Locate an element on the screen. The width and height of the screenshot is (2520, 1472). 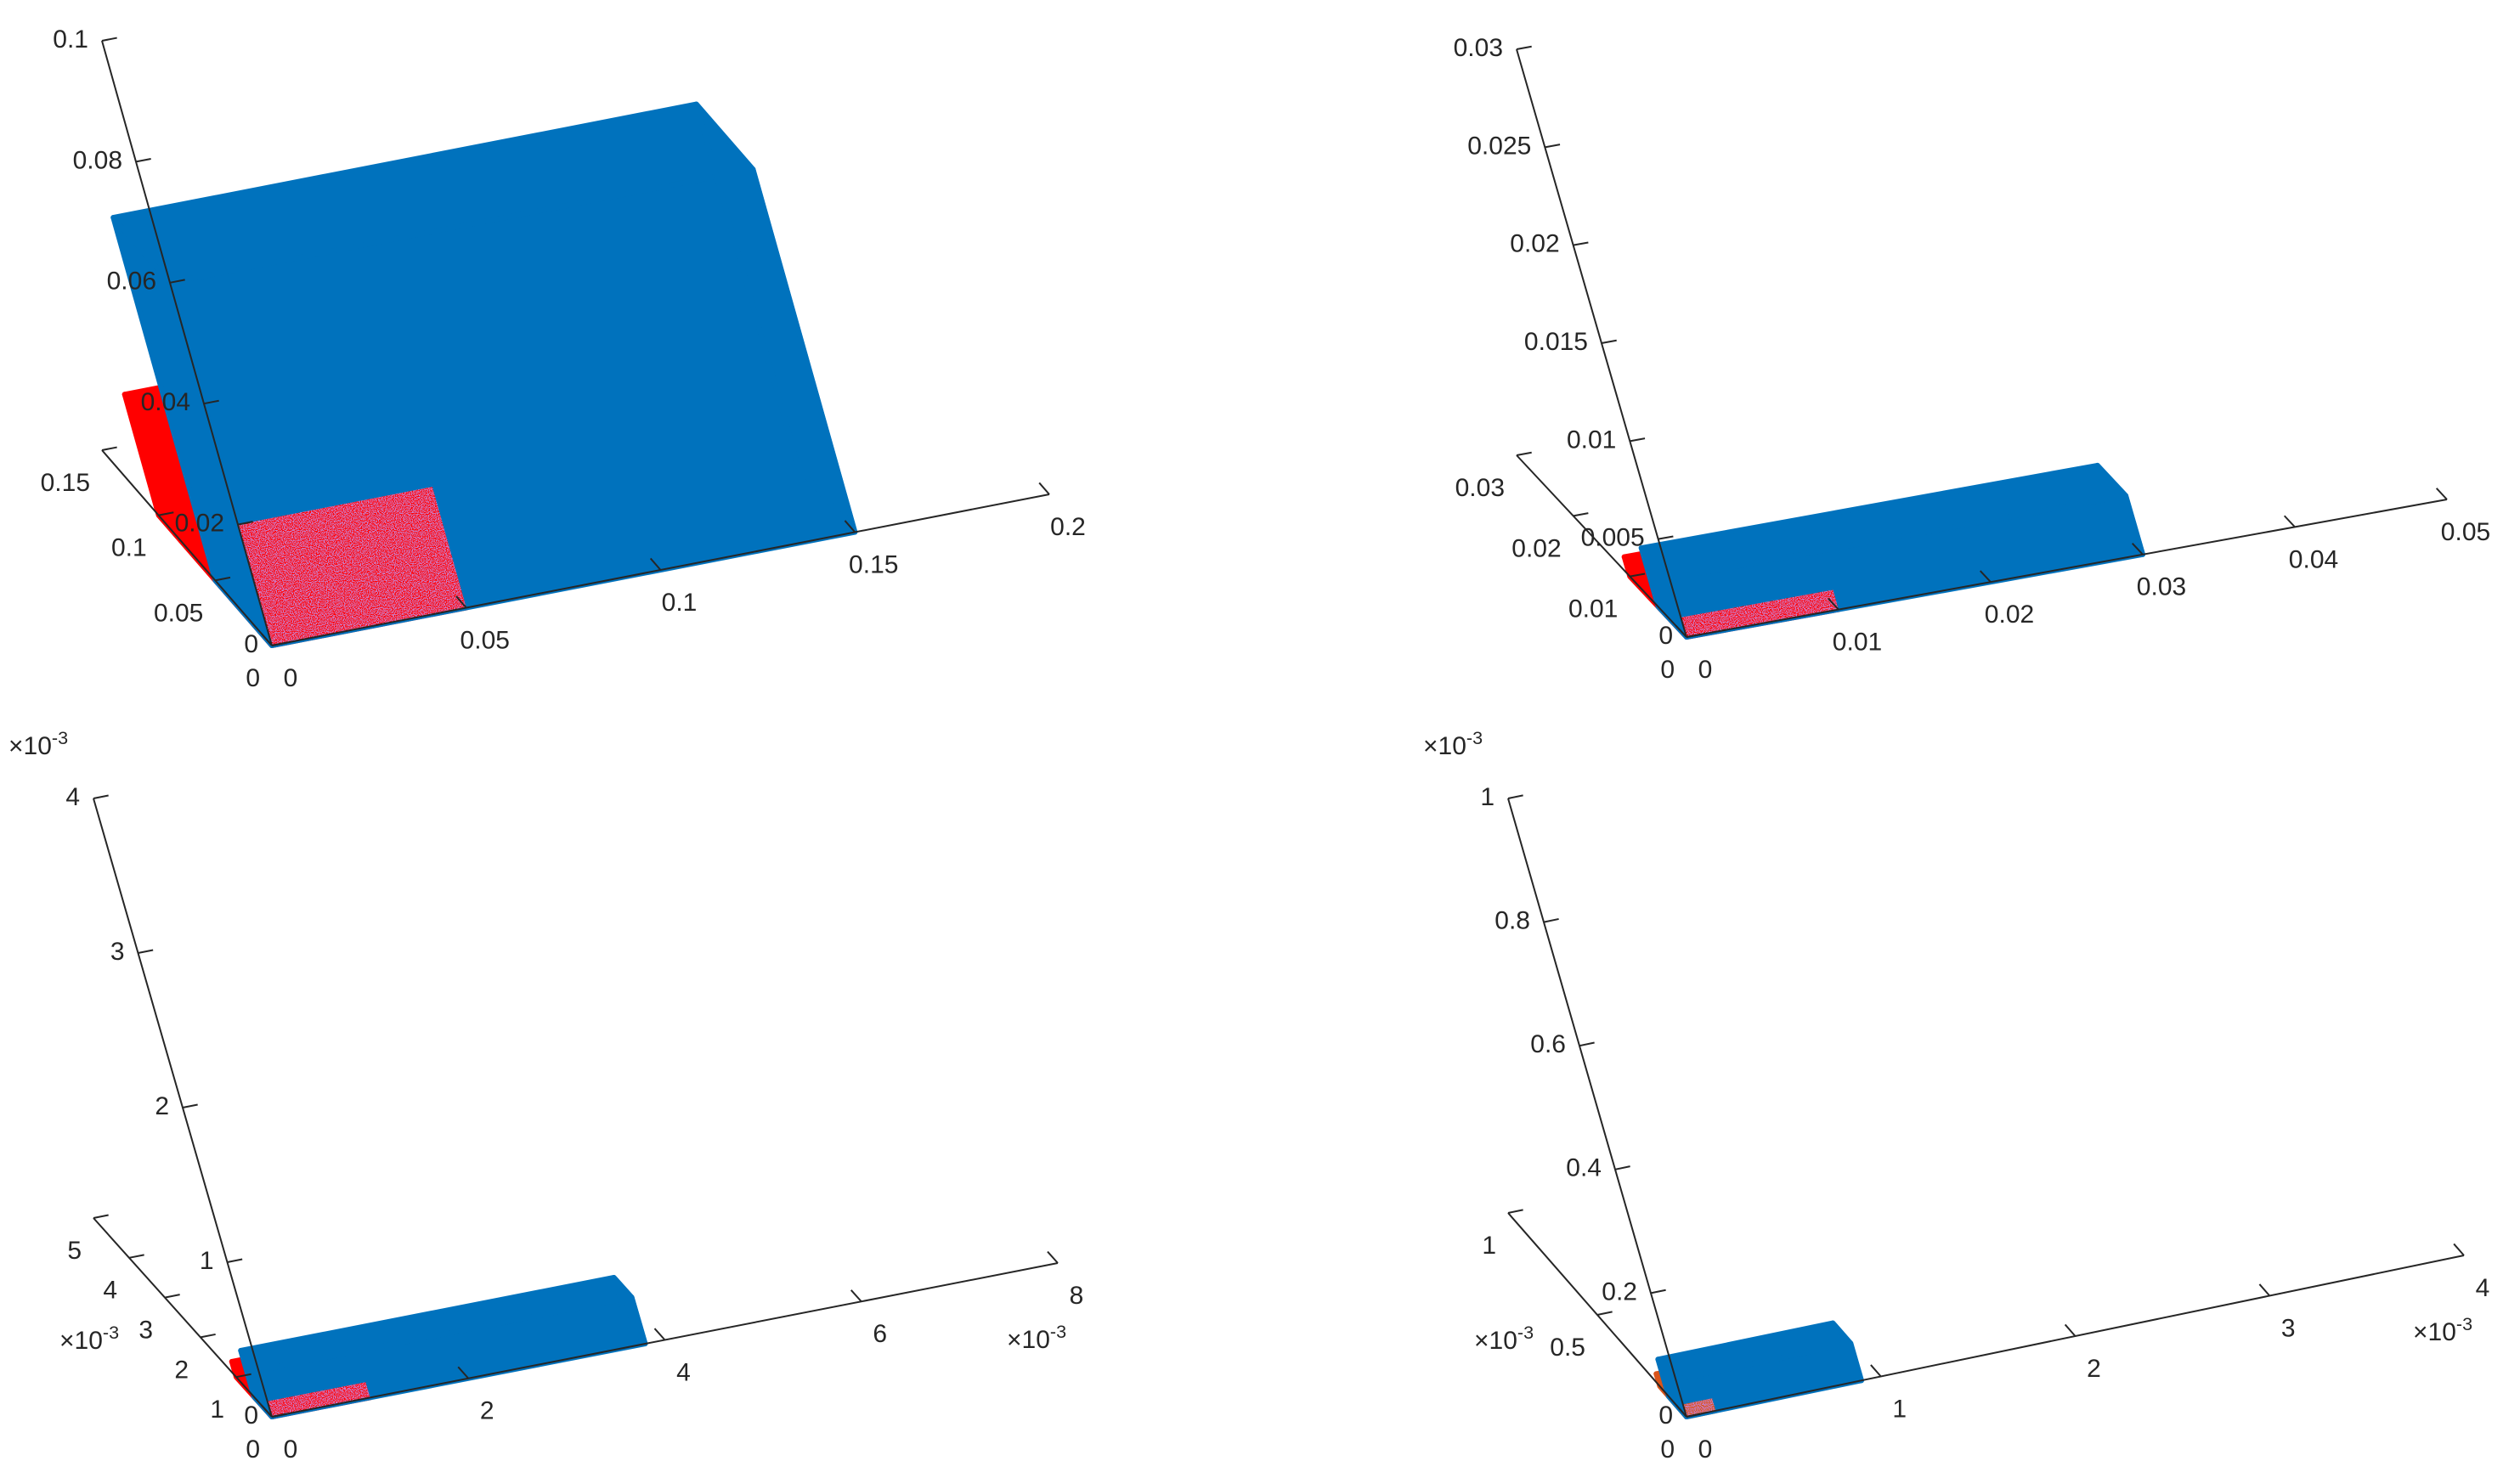
y-tick-label: 0.05 is located at coordinates (178, 613).